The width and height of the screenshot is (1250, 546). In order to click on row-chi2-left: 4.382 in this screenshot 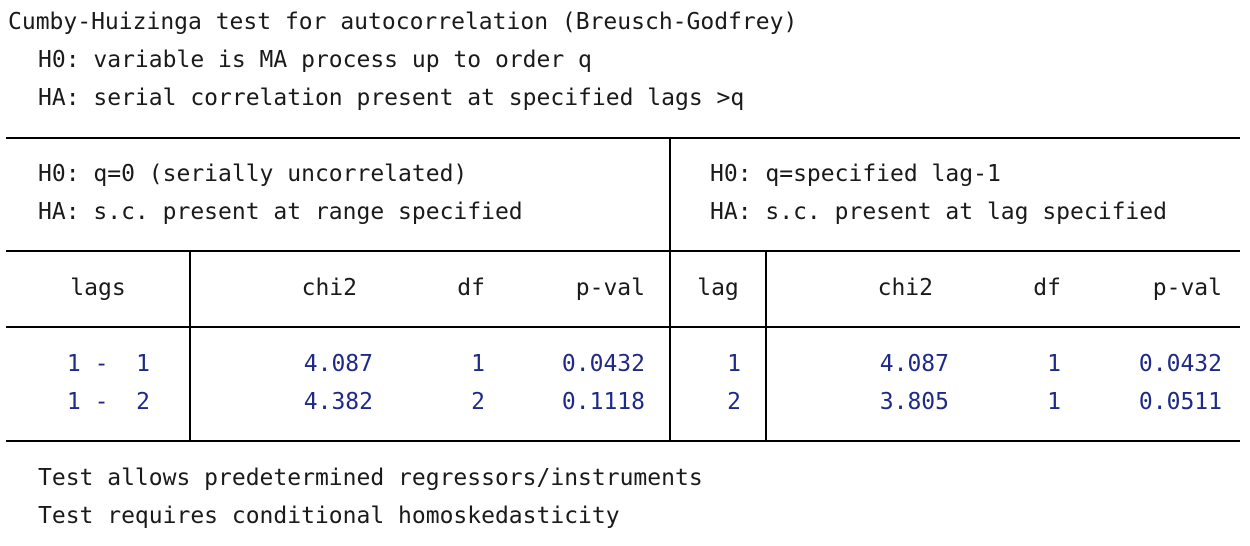, I will do `click(338, 402)`.